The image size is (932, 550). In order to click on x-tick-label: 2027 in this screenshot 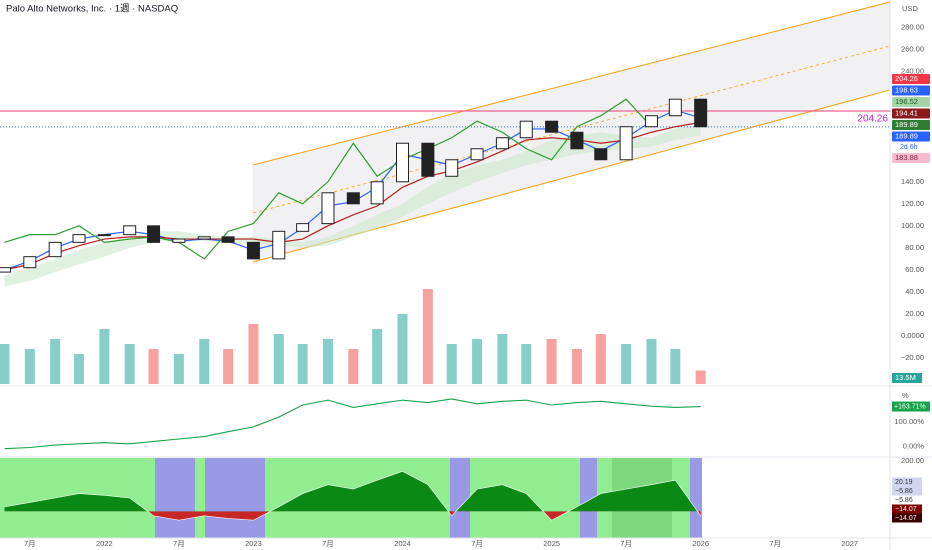, I will do `click(849, 543)`.